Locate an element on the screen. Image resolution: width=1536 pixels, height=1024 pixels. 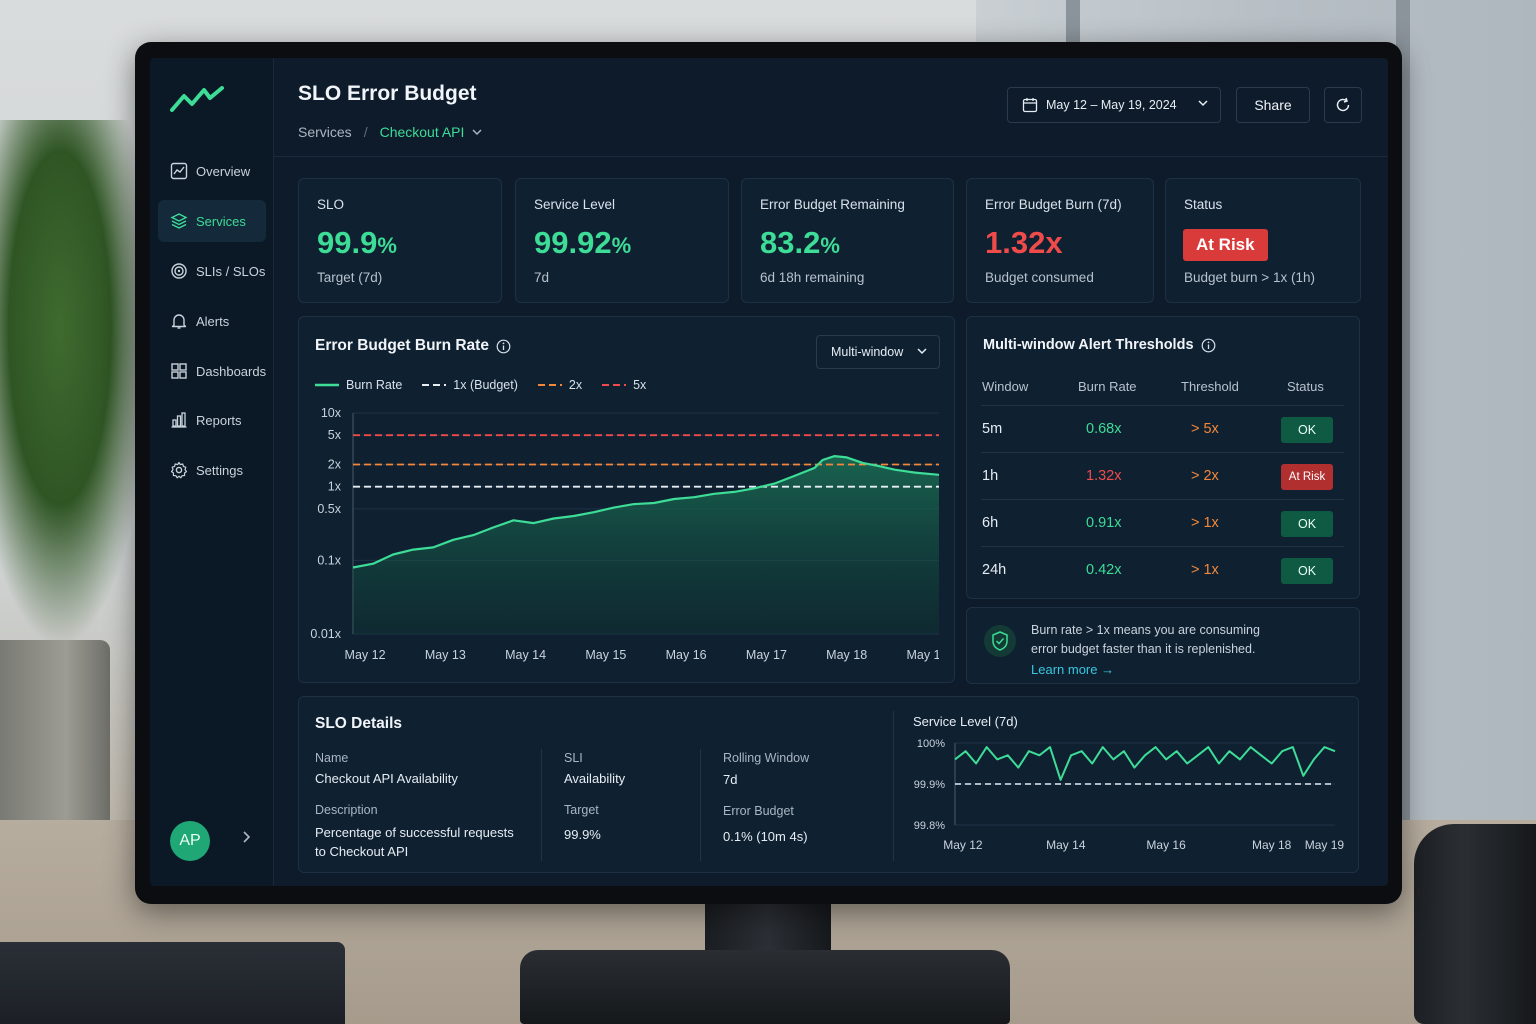
refresh-button is located at coordinates (1343, 105).